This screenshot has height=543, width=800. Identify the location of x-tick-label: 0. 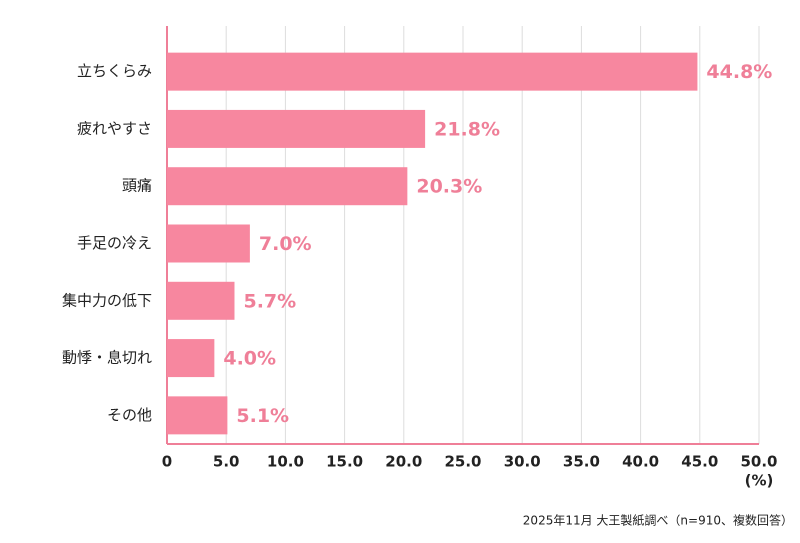
(167, 462).